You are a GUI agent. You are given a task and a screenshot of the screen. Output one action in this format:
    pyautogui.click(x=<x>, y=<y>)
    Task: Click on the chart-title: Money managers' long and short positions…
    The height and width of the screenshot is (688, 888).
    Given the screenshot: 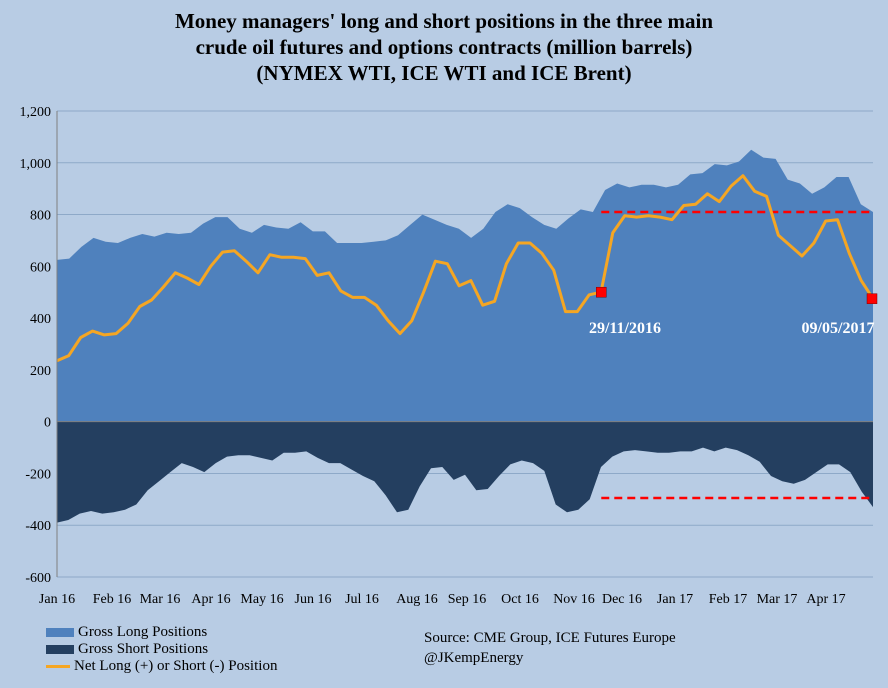 What is the action you would take?
    pyautogui.click(x=444, y=47)
    